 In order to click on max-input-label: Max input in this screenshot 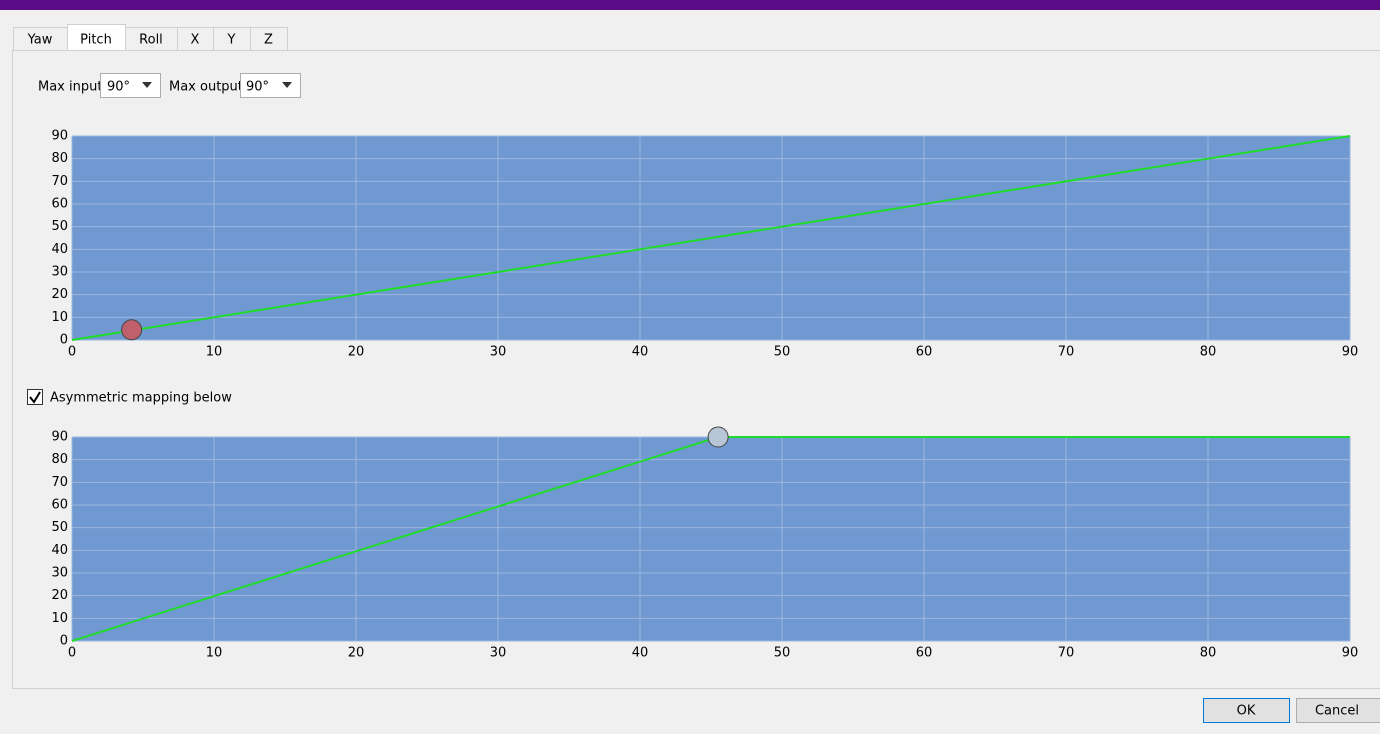, I will do `click(70, 87)`.